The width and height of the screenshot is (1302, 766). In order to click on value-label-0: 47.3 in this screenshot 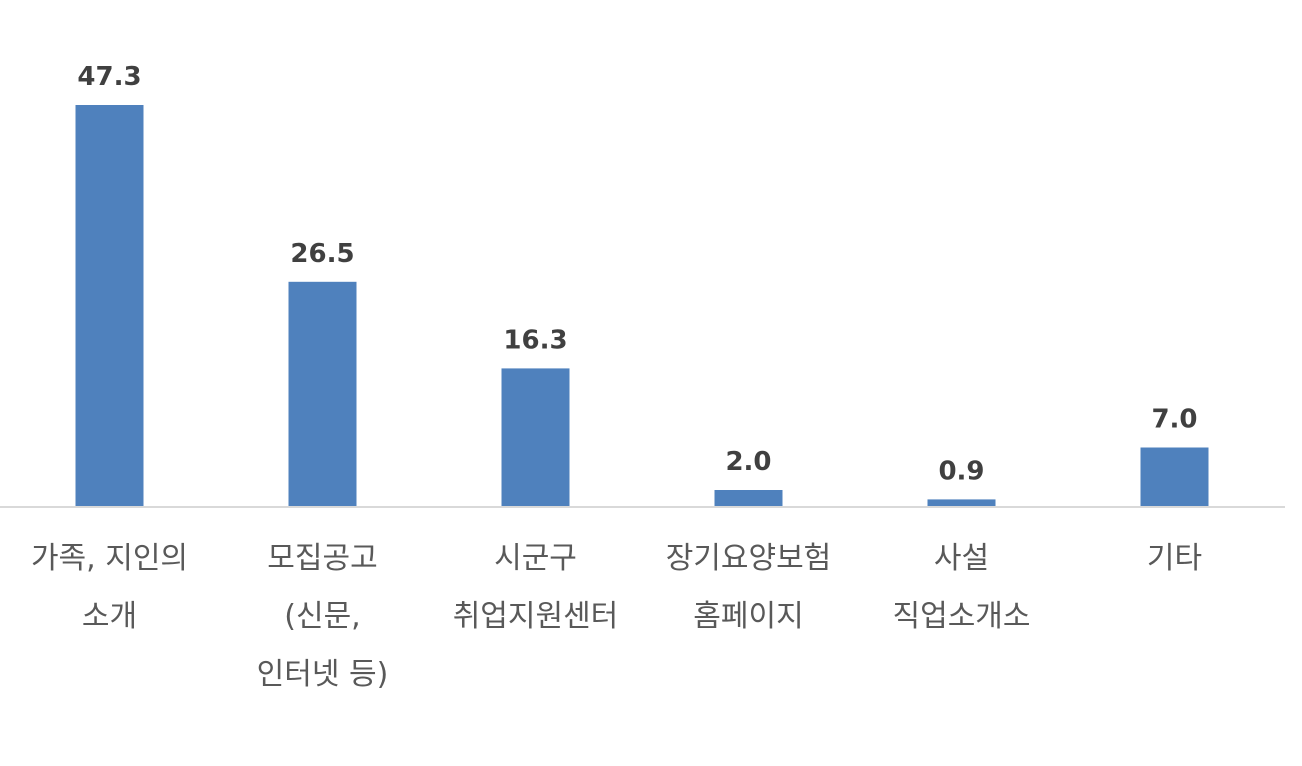, I will do `click(109, 77)`.